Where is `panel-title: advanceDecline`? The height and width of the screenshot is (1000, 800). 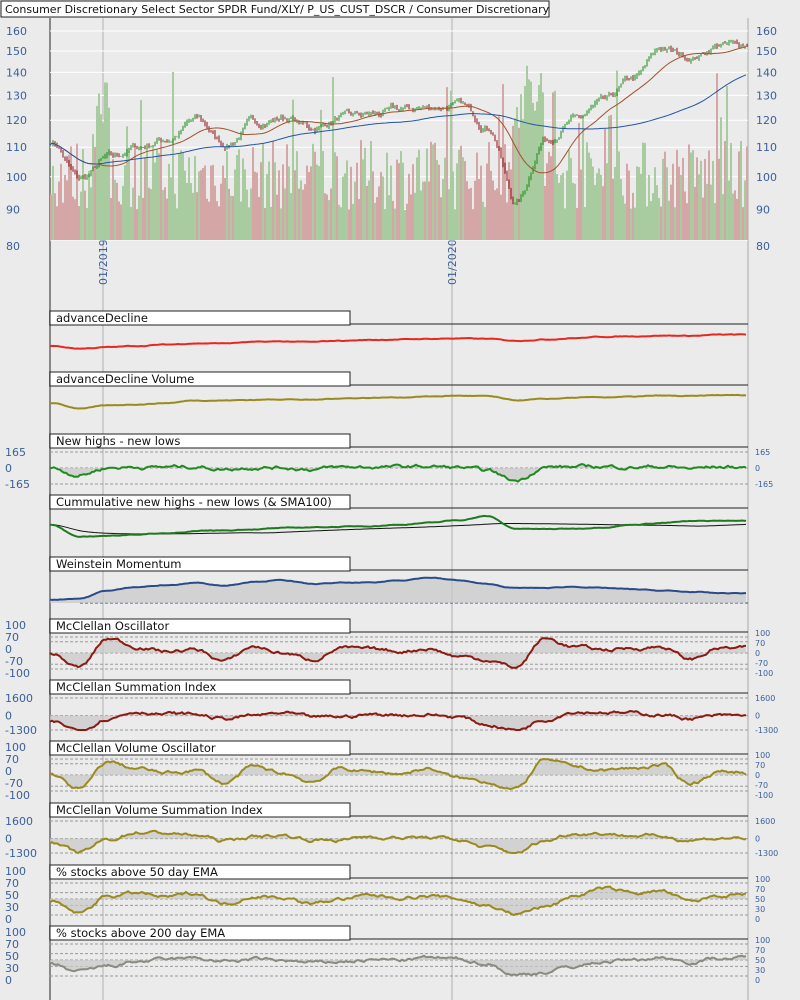 panel-title: advanceDecline is located at coordinates (102, 318).